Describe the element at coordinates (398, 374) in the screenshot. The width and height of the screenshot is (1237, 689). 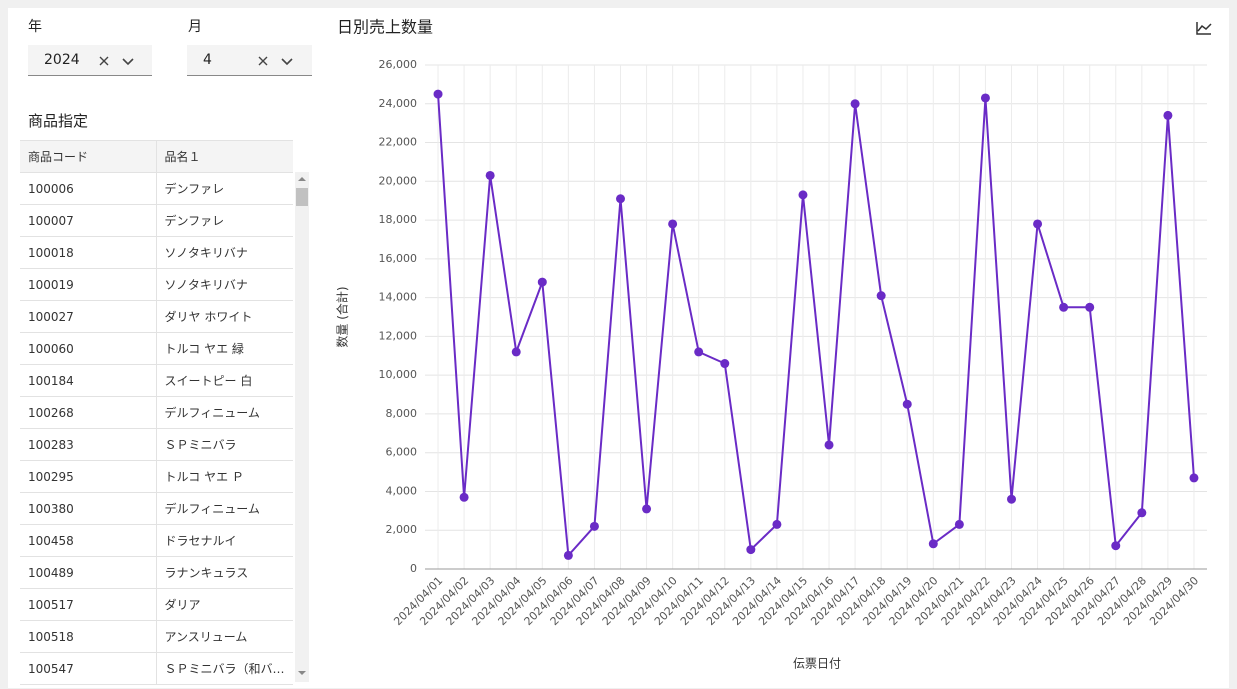
I see `y-tick-label: 10,000` at that location.